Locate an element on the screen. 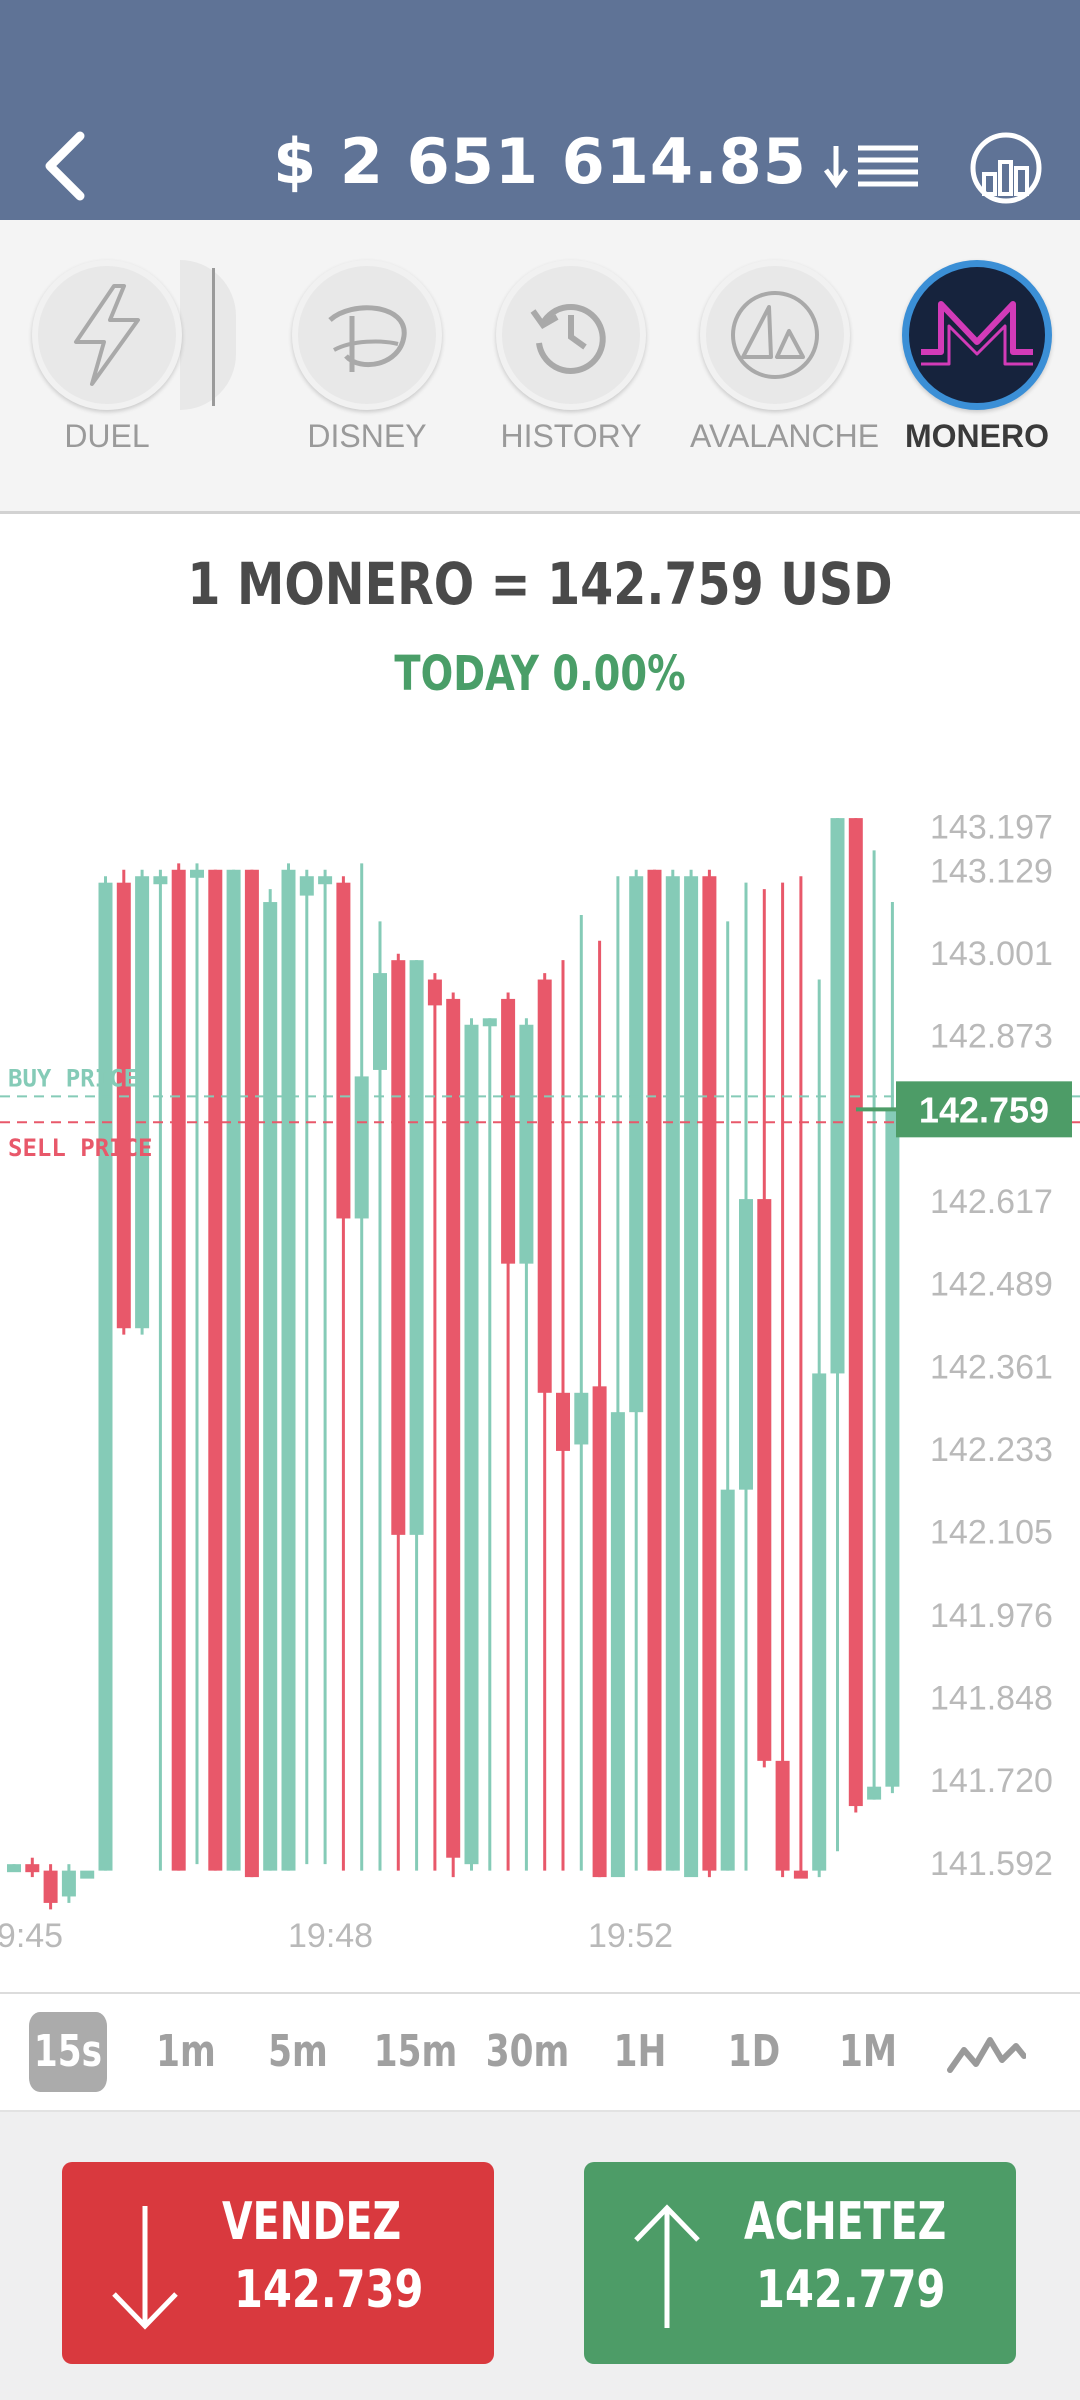  y-tick-label: 142.233 is located at coordinates (991, 1450).